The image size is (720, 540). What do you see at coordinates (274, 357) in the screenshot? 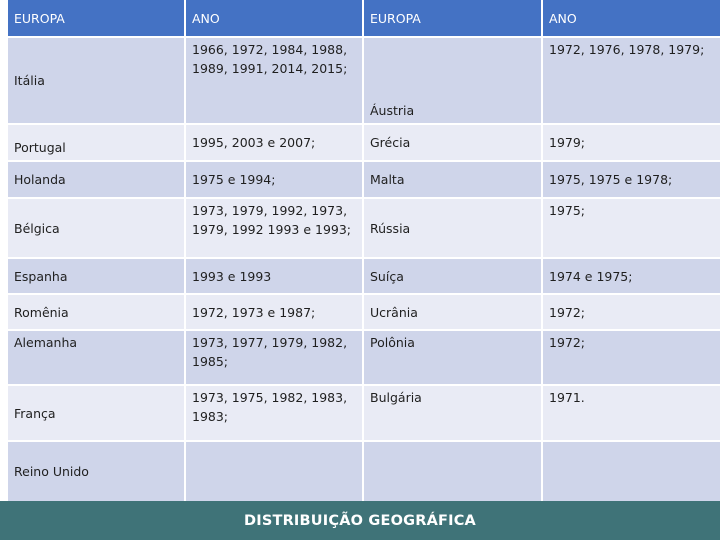
I see `years-cell: 1973, 1977, 1979, 1982, 1985;` at bounding box center [274, 357].